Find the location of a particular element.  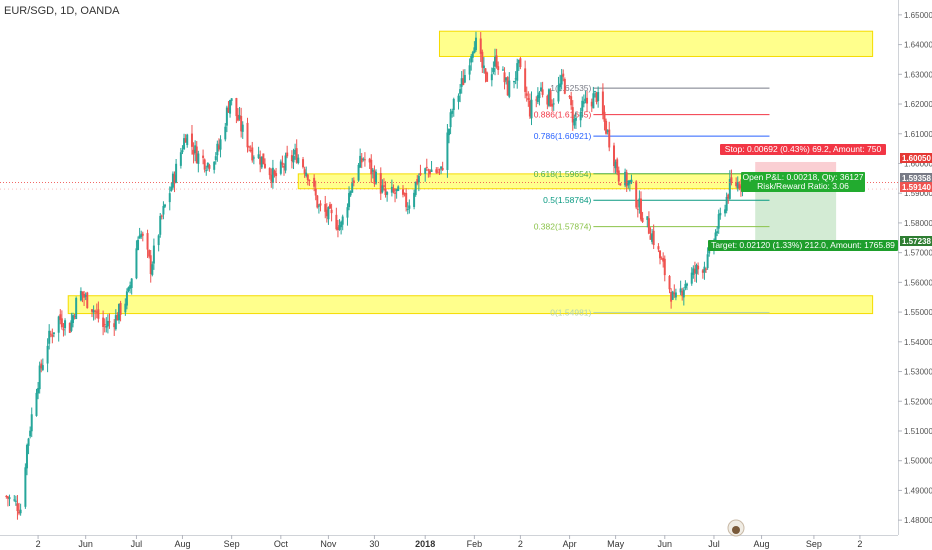

logo-icon is located at coordinates (736, 528).